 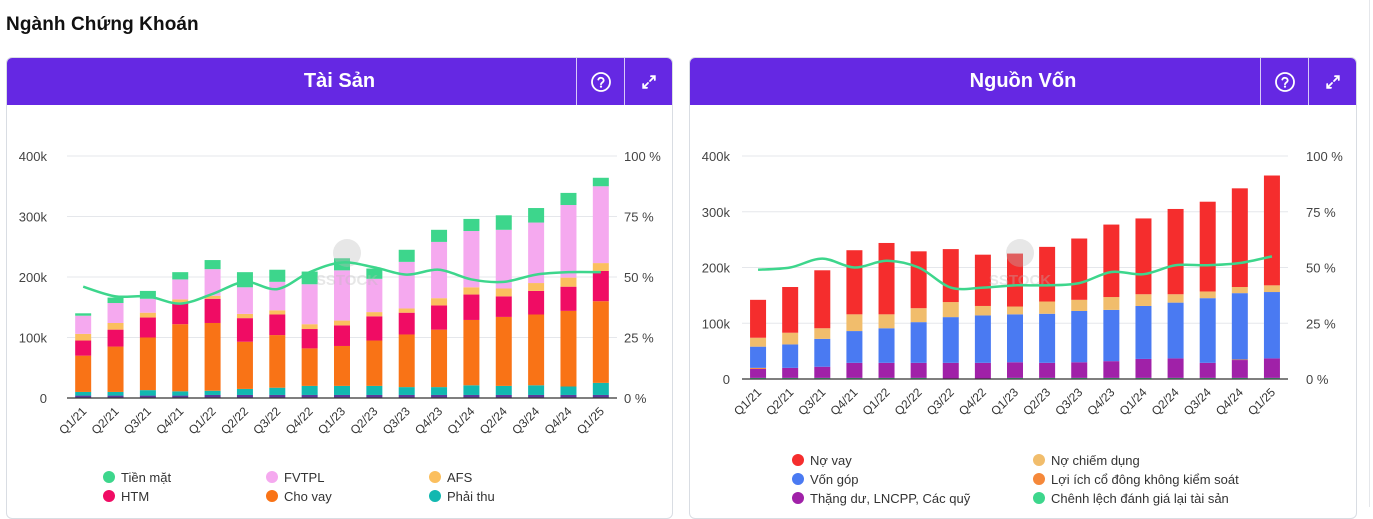 What do you see at coordinates (590, 420) in the screenshot?
I see `x-tick-label: Q1/25` at bounding box center [590, 420].